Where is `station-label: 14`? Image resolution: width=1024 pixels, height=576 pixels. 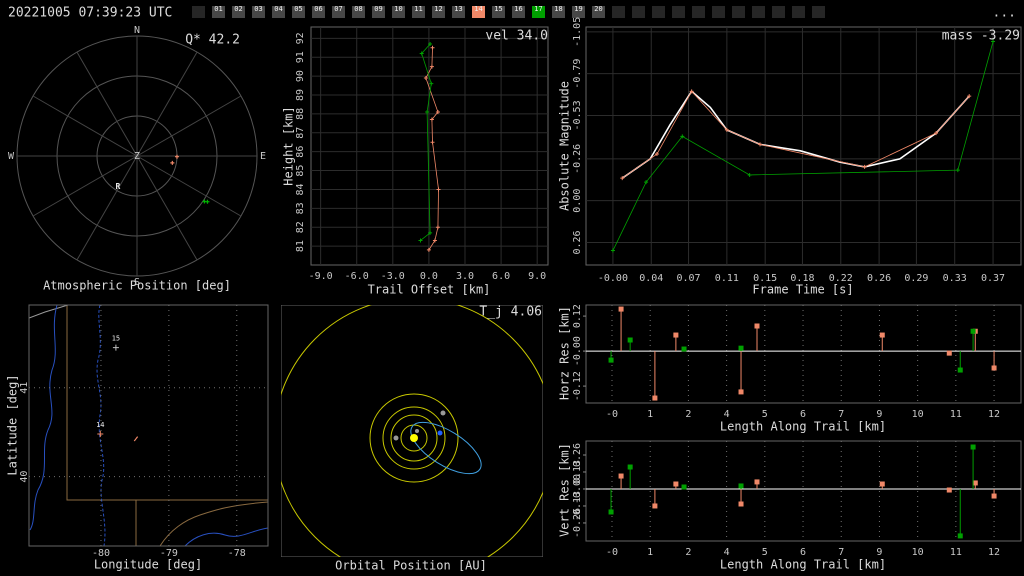 station-label: 14 is located at coordinates (478, 9).